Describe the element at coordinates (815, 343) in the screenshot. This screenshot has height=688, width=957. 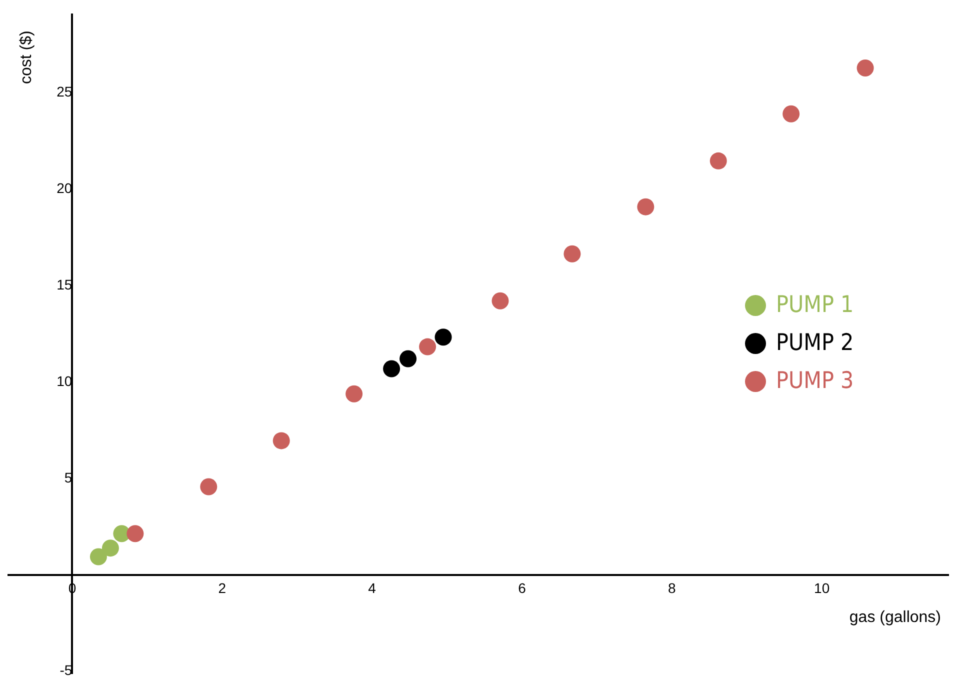
I see `legend-label: PUMP 2` at that location.